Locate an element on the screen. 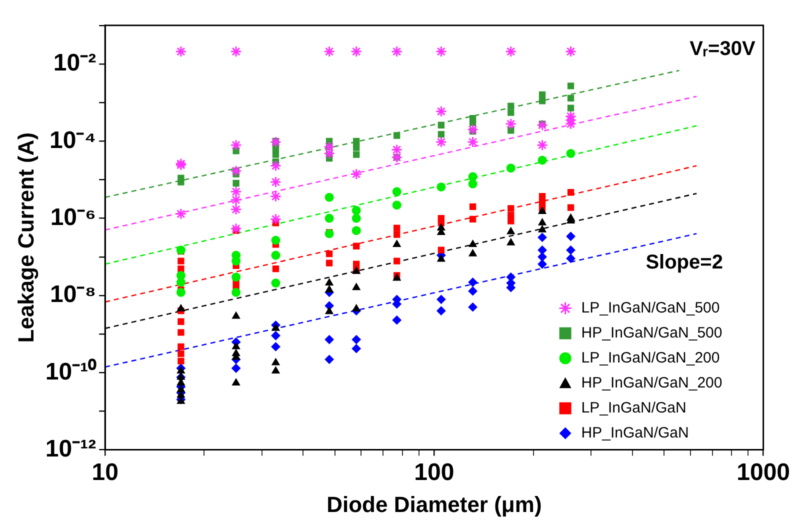  legend-label: HP_InGaN/GaN is located at coordinates (635, 433).